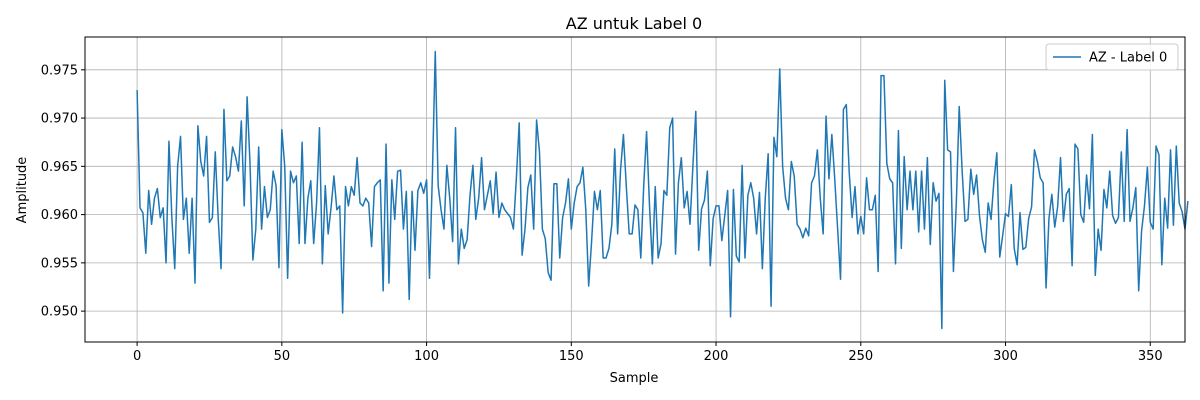 The height and width of the screenshot is (400, 1200). I want to click on y-tick-label: 0.960, so click(59, 215).